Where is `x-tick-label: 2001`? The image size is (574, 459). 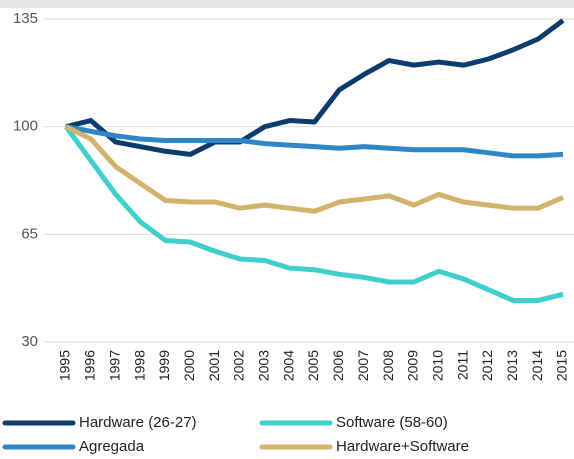
x-tick-label: 2001 is located at coordinates (214, 365).